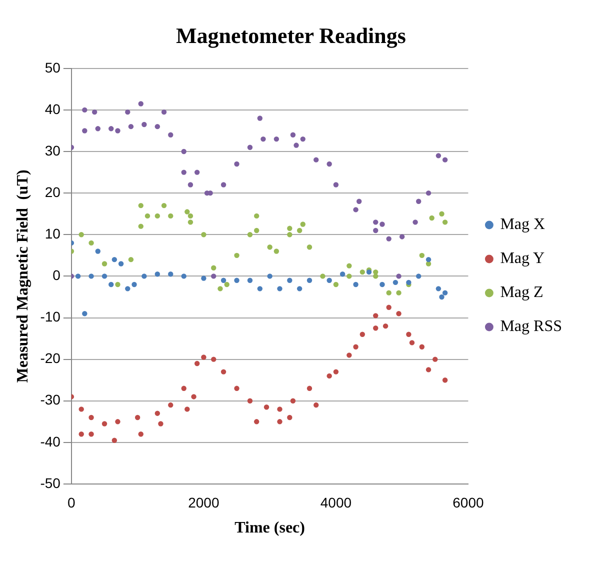  What do you see at coordinates (50, 482) in the screenshot?
I see `y-tick-label: -50` at bounding box center [50, 482].